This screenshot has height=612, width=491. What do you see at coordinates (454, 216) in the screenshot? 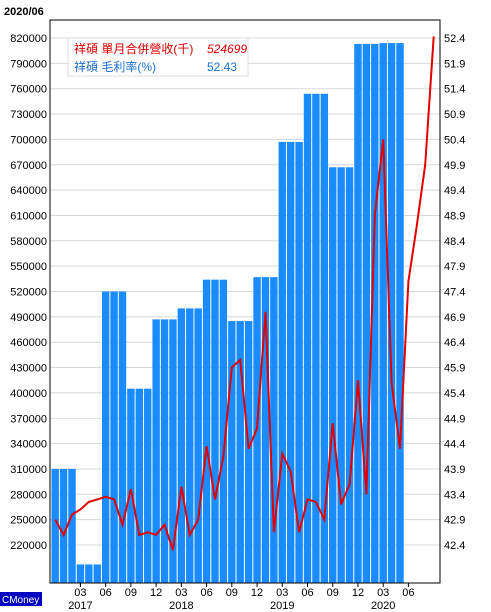
I see `right-tick-label: 48.9` at bounding box center [454, 216].